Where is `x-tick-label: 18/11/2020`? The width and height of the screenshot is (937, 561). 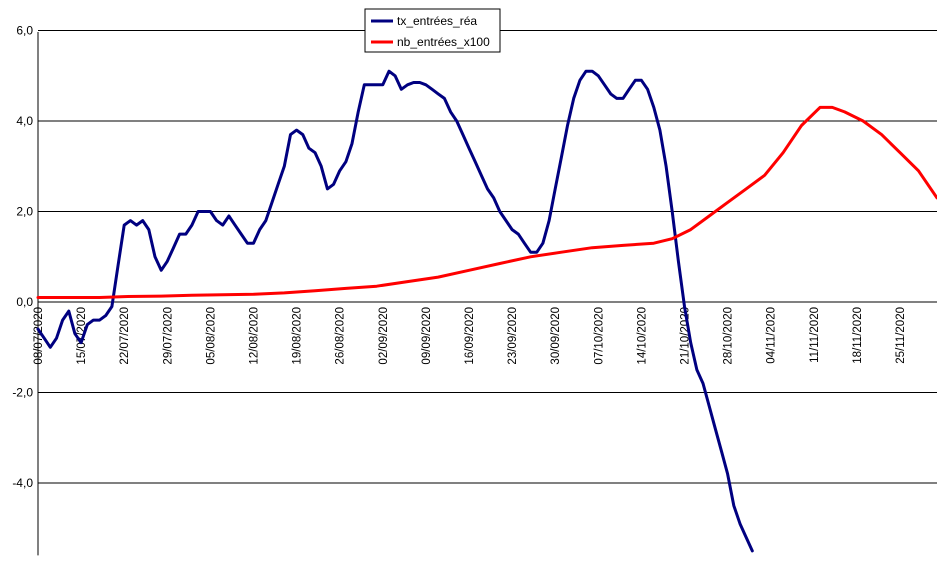
x-tick-label: 18/11/2020 is located at coordinates (858, 335).